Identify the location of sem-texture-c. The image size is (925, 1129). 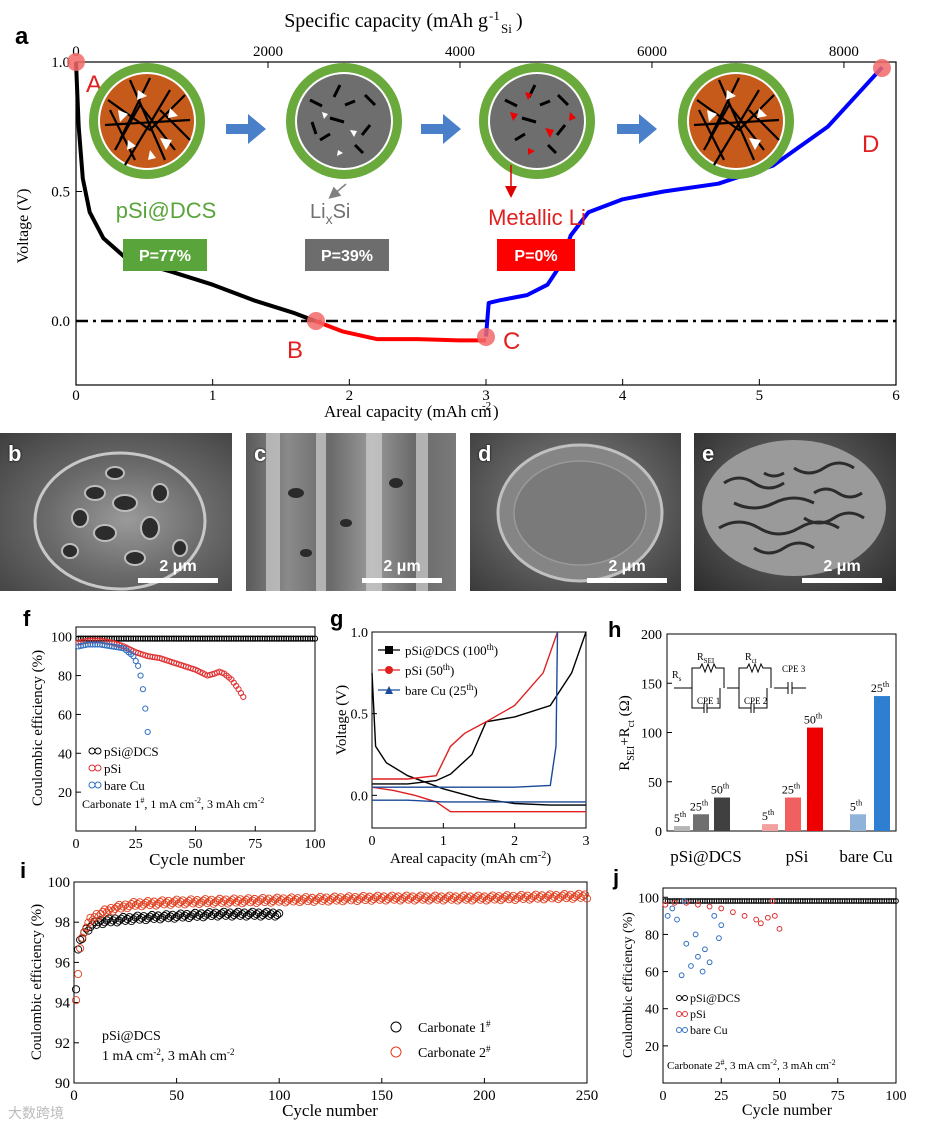
(347, 512).